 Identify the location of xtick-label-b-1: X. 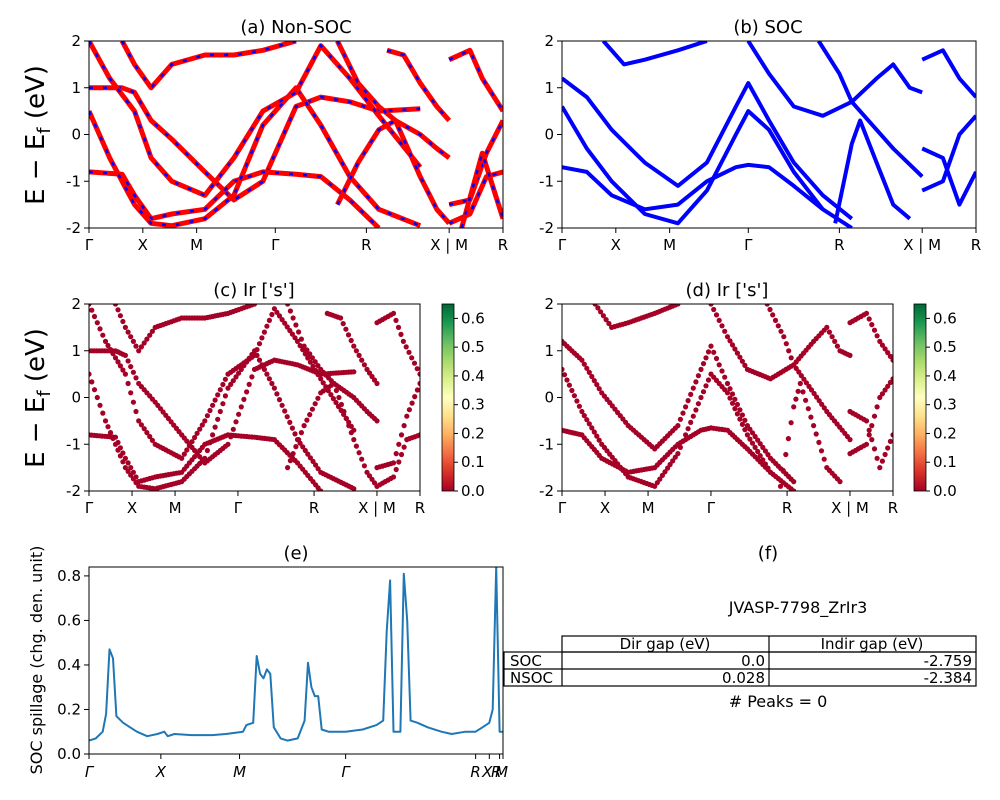
(616, 245).